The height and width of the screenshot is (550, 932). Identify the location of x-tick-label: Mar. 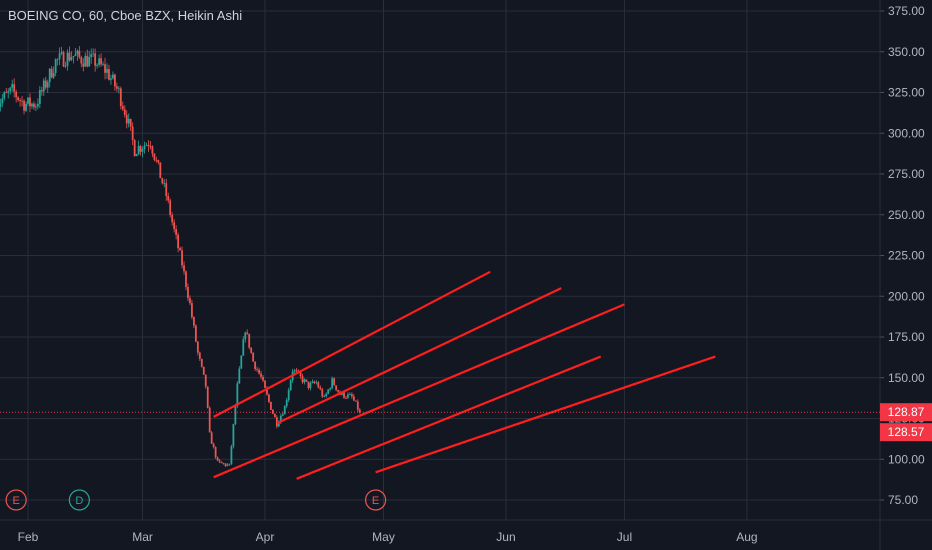
(142, 537).